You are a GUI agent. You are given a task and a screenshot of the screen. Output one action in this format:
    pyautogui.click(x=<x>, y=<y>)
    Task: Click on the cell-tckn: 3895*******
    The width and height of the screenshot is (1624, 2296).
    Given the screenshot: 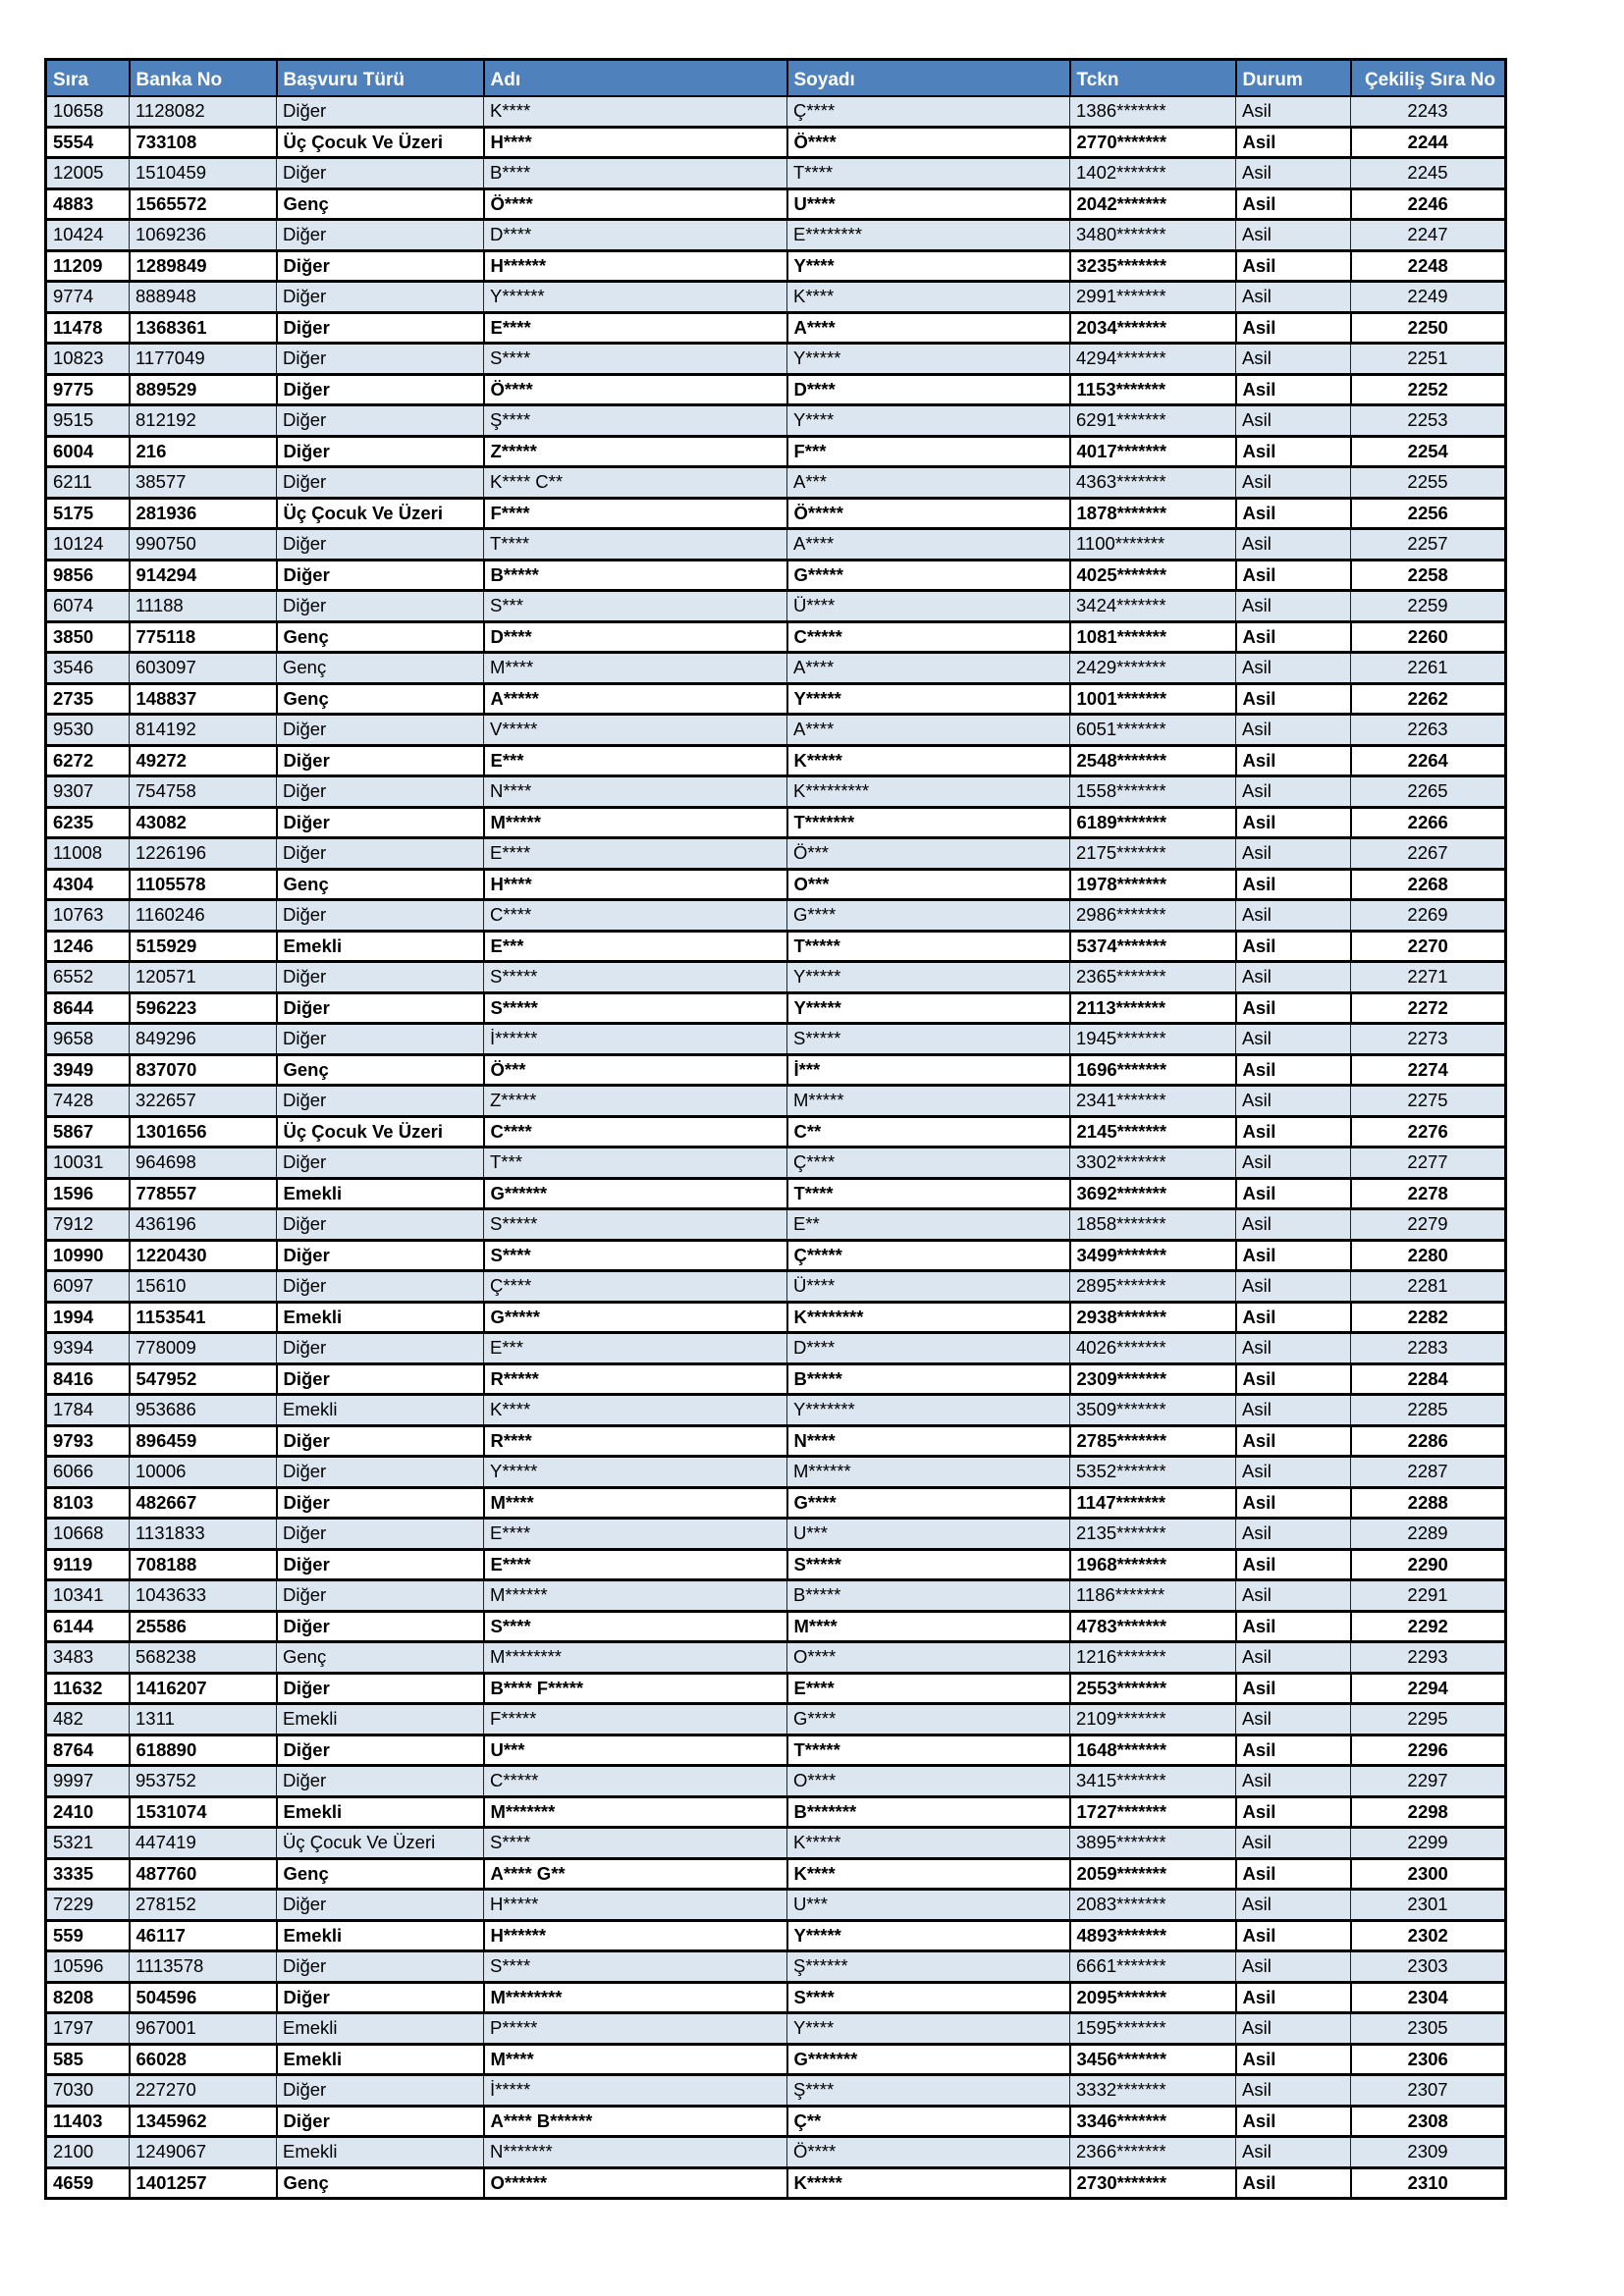 What is the action you would take?
    pyautogui.click(x=1152, y=1843)
    